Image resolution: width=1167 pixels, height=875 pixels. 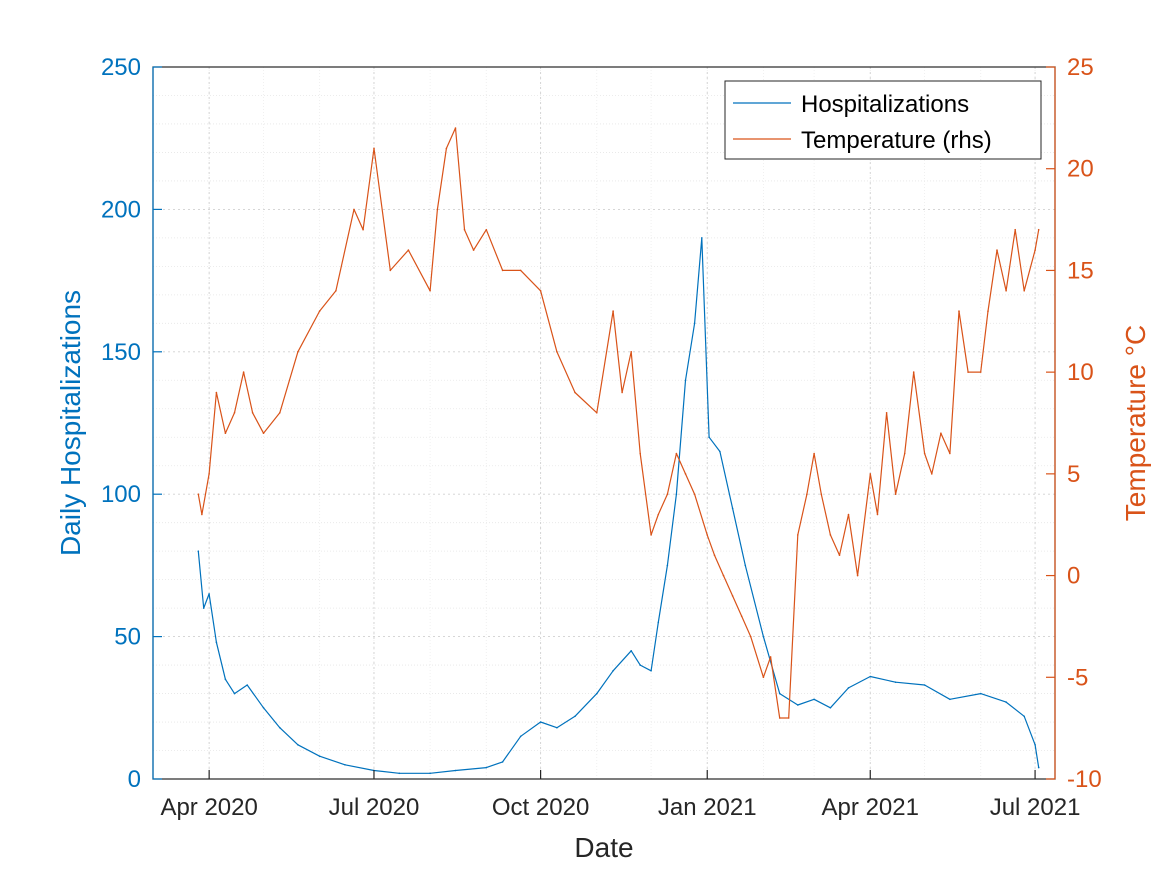 What do you see at coordinates (1080, 270) in the screenshot?
I see `y-right-tick-label: 15` at bounding box center [1080, 270].